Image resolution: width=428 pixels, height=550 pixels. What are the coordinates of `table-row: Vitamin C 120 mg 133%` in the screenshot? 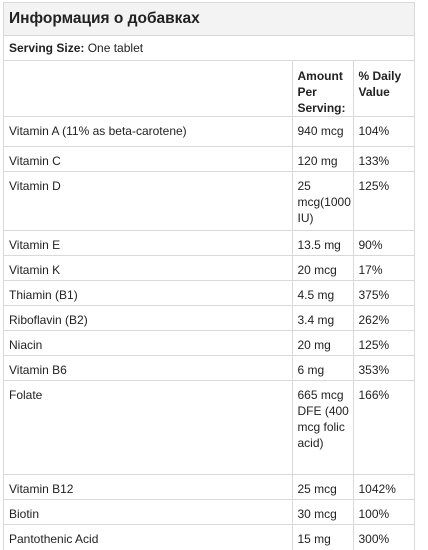 It's located at (209, 159).